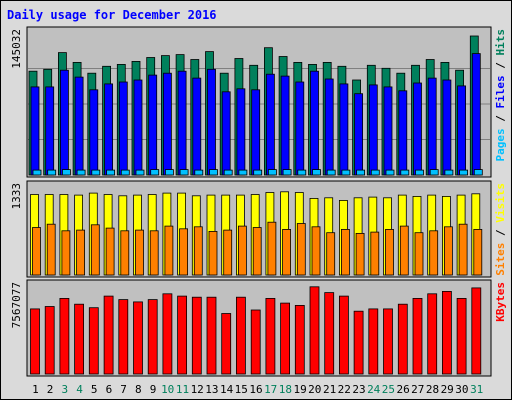  What do you see at coordinates (64, 389) in the screenshot?
I see `day-label-3: 3` at bounding box center [64, 389].